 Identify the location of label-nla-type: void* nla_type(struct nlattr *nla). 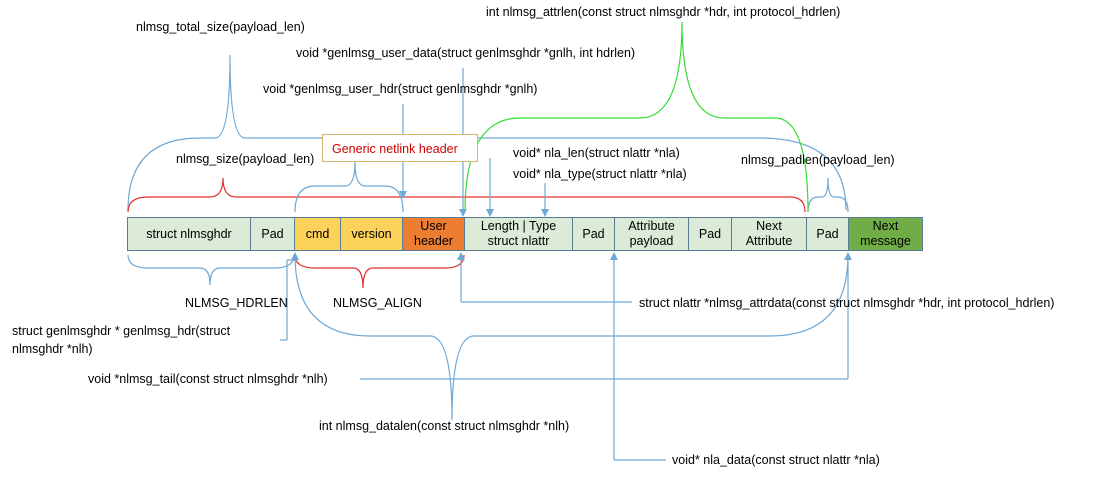
(600, 174).